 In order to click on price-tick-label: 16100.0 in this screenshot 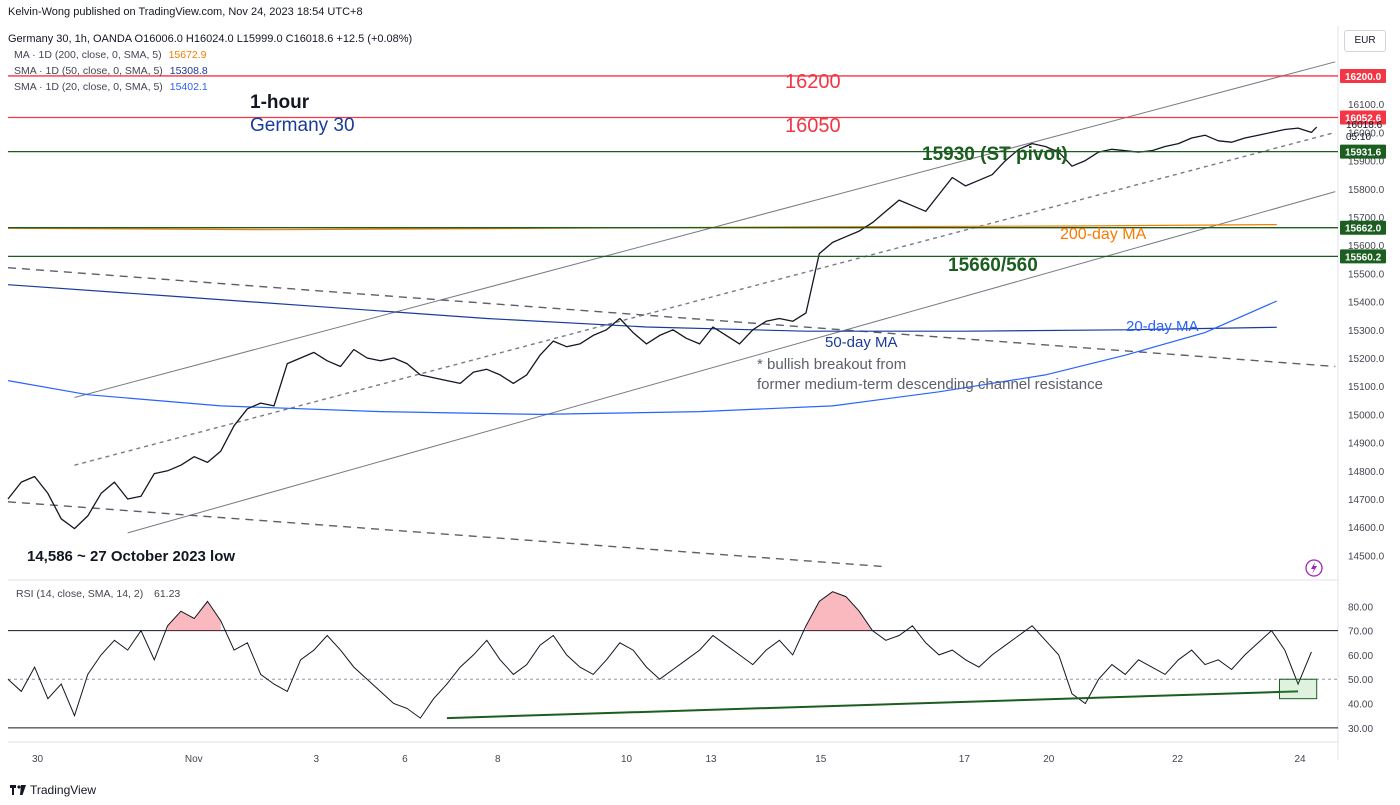, I will do `click(1366, 105)`.